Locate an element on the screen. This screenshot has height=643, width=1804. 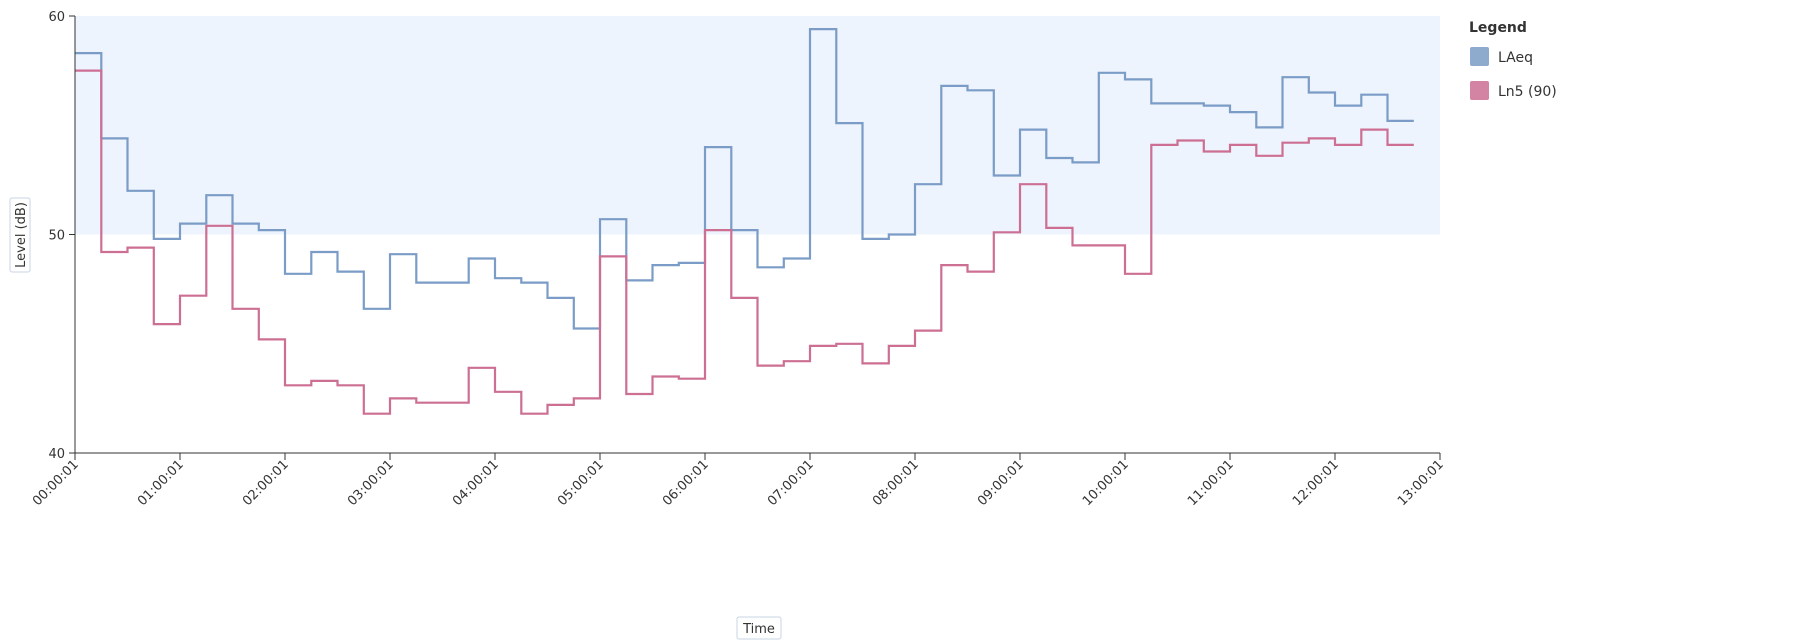
y-axis-title: Level (dB) is located at coordinates (21, 235).